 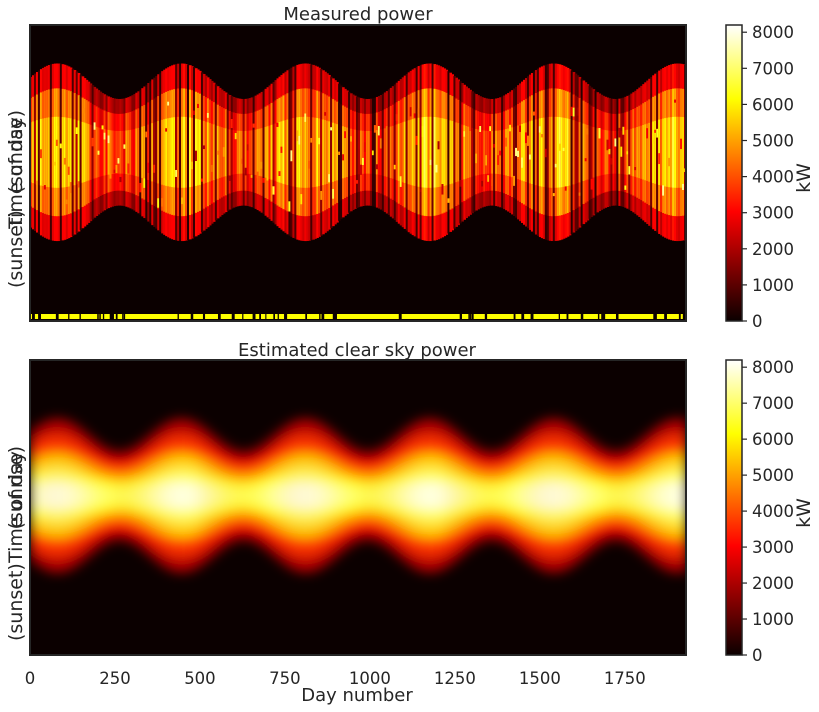 What do you see at coordinates (30, 678) in the screenshot?
I see `x-tick-label: 0` at bounding box center [30, 678].